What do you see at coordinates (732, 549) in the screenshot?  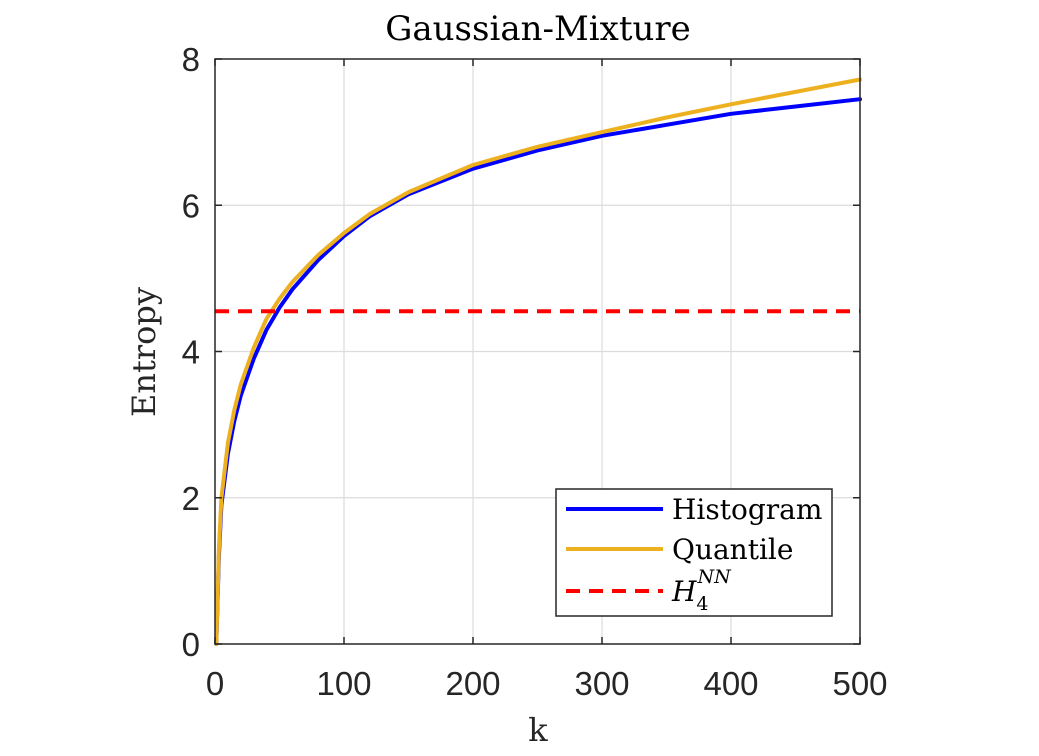 I see `legend-label-quantile: Quantile` at bounding box center [732, 549].